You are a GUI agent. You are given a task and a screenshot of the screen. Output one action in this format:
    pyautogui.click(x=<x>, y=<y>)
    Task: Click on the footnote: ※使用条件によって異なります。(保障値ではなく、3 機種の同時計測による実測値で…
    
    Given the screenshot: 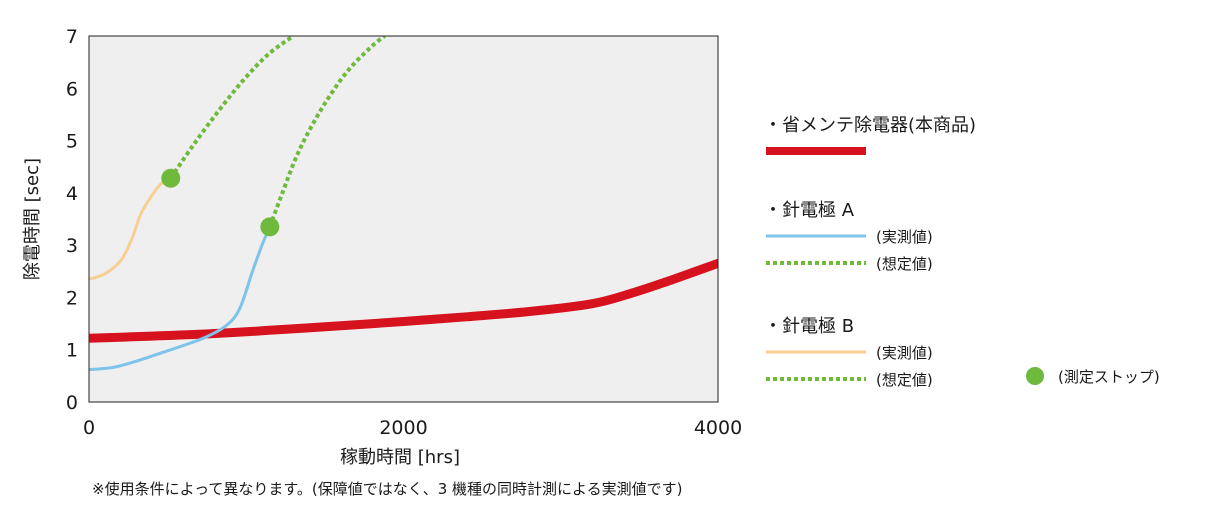 What is the action you would take?
    pyautogui.click(x=387, y=489)
    